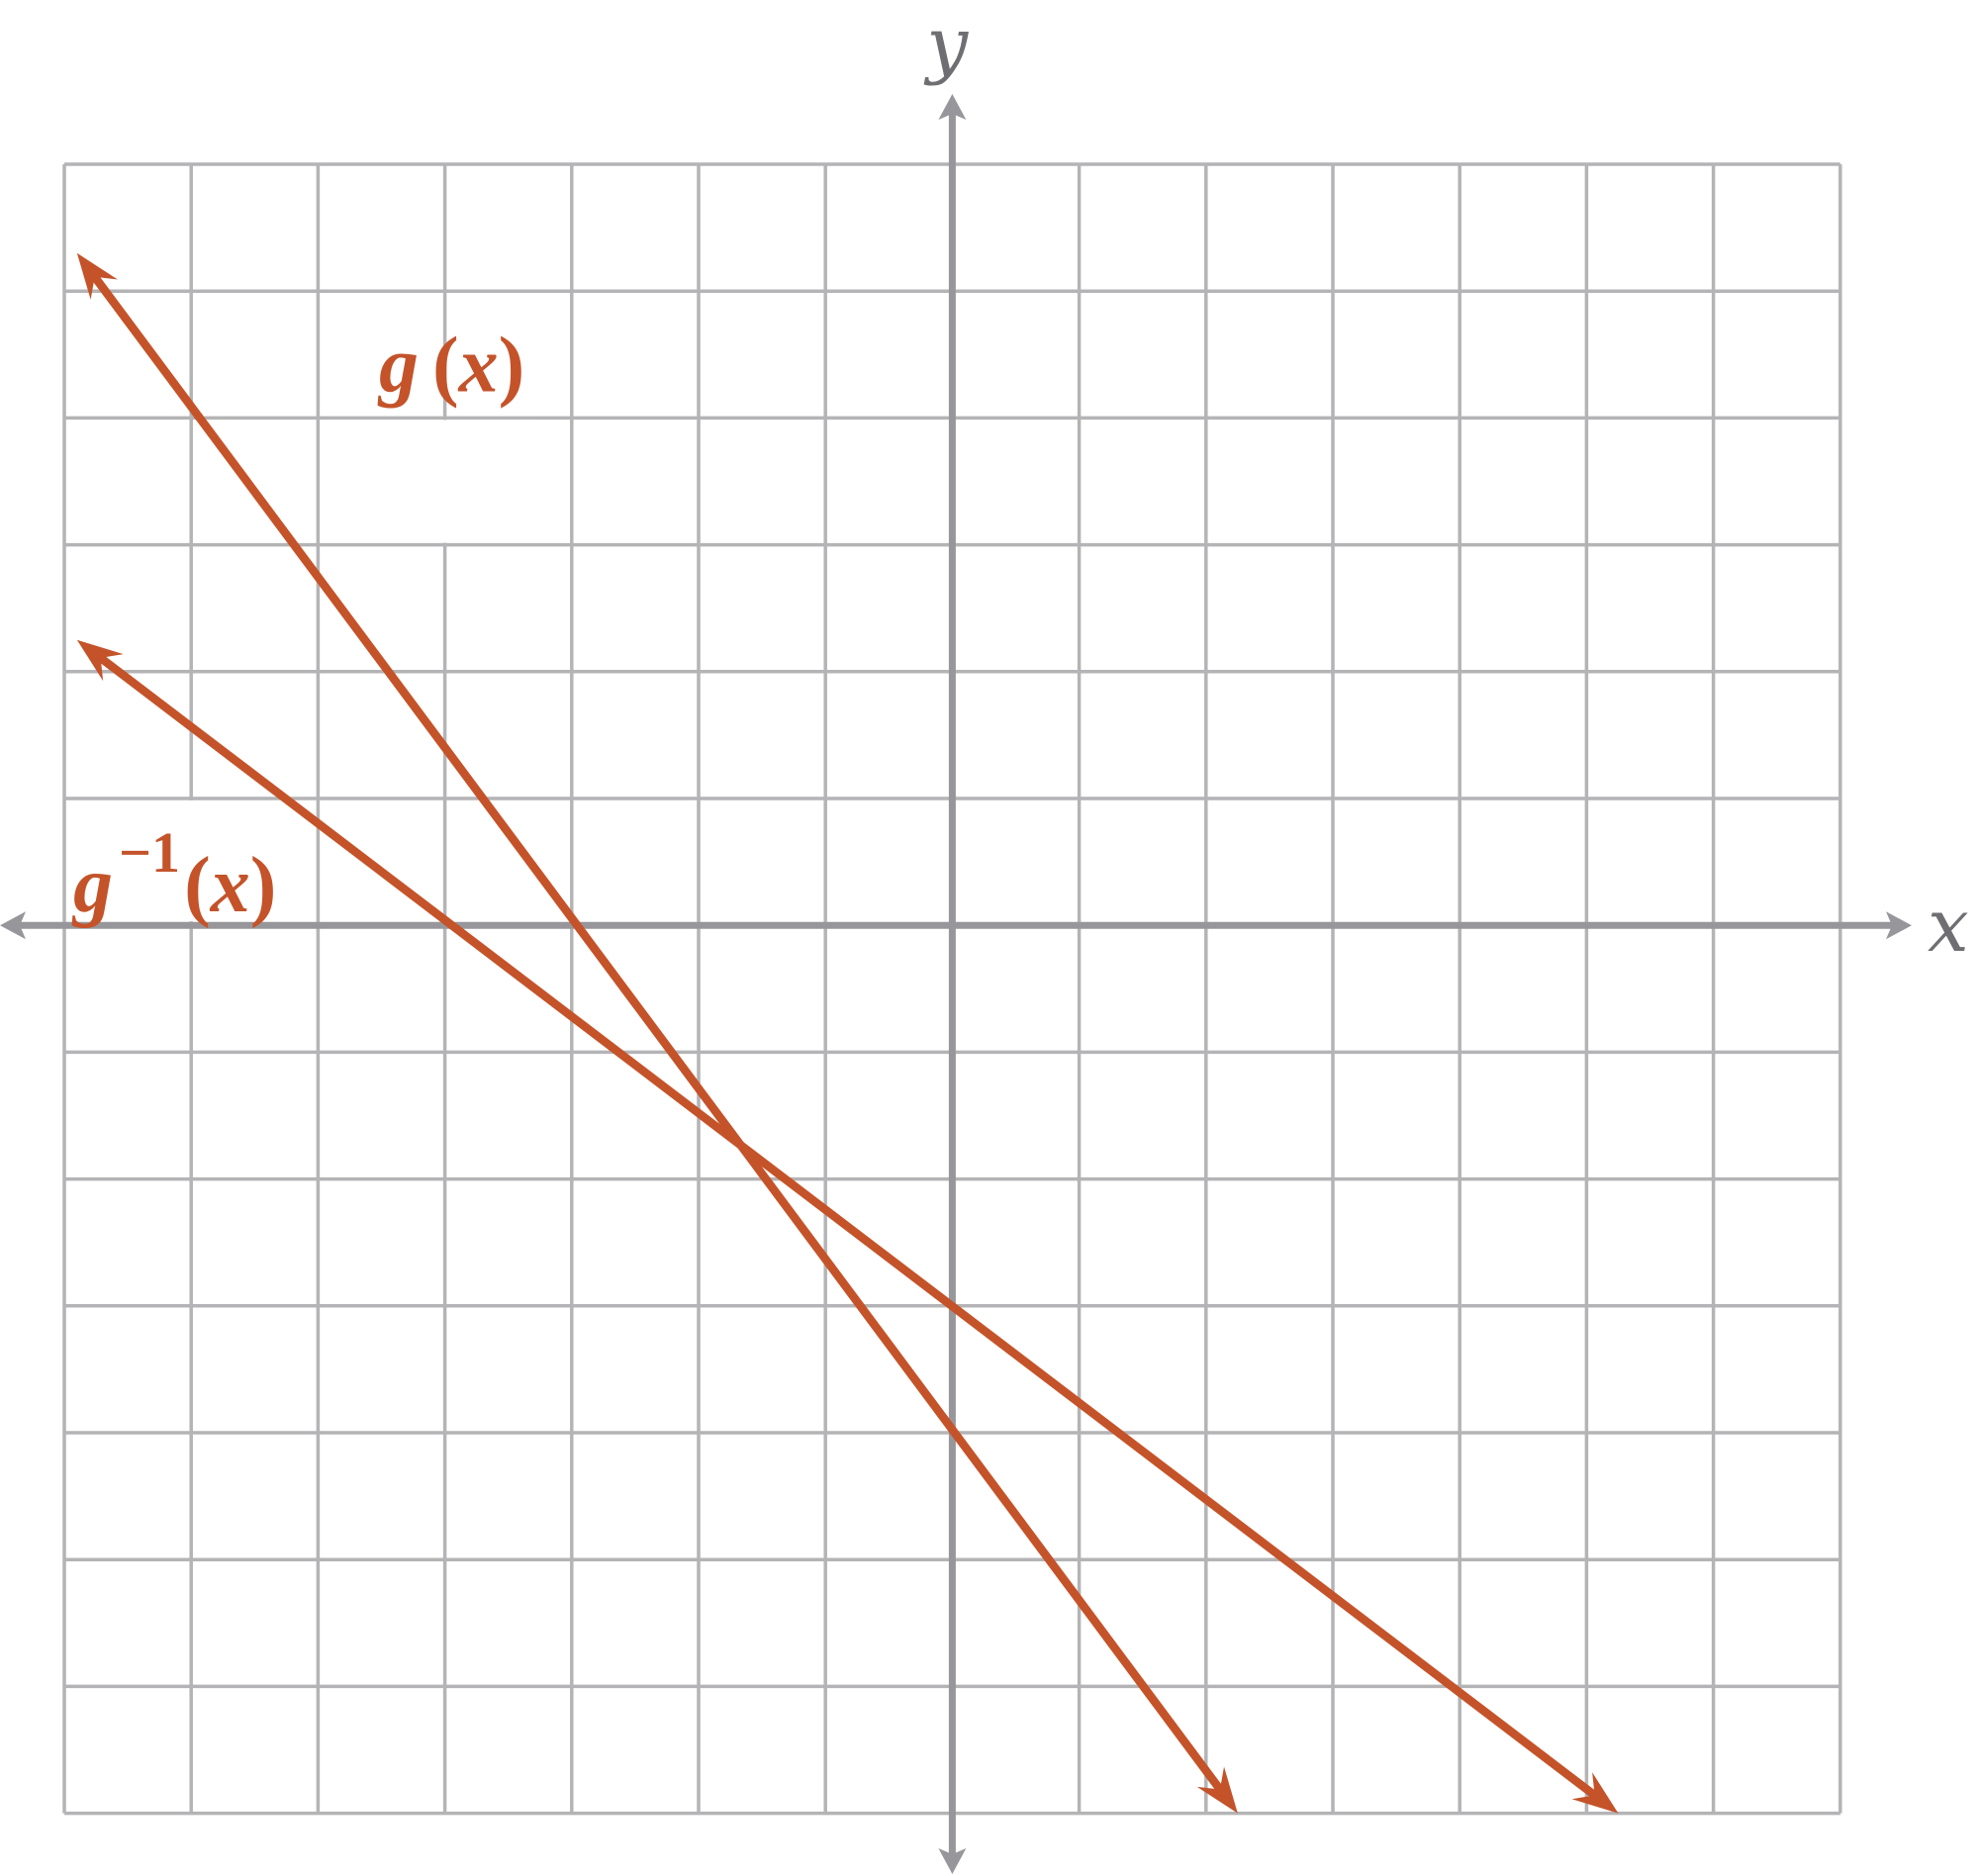 This screenshot has width=1978, height=1876. Describe the element at coordinates (13, 925) in the screenshot. I see `x-axis-arrow-left` at that location.